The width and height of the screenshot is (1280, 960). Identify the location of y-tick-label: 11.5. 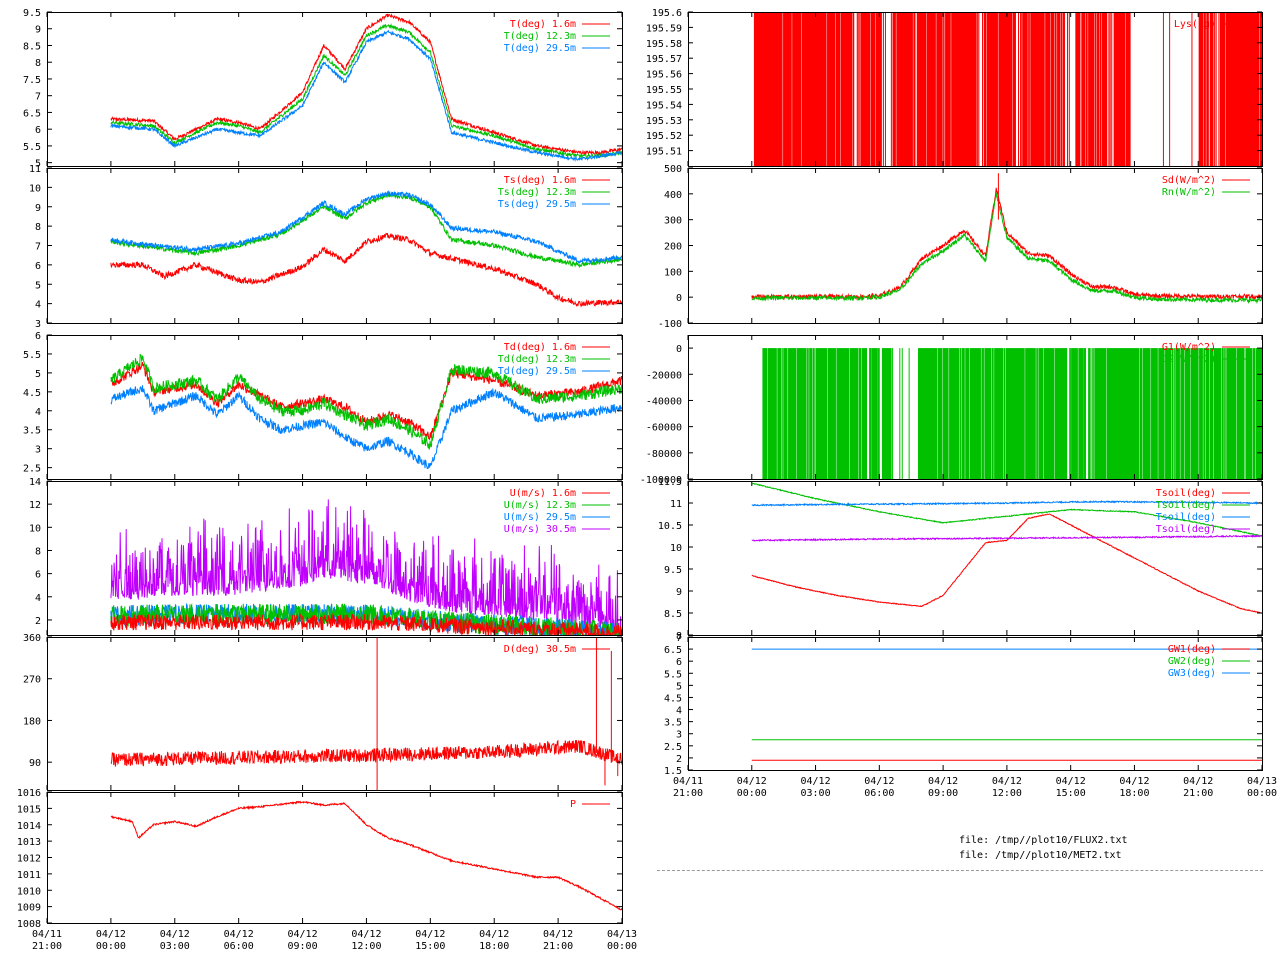
(670, 482).